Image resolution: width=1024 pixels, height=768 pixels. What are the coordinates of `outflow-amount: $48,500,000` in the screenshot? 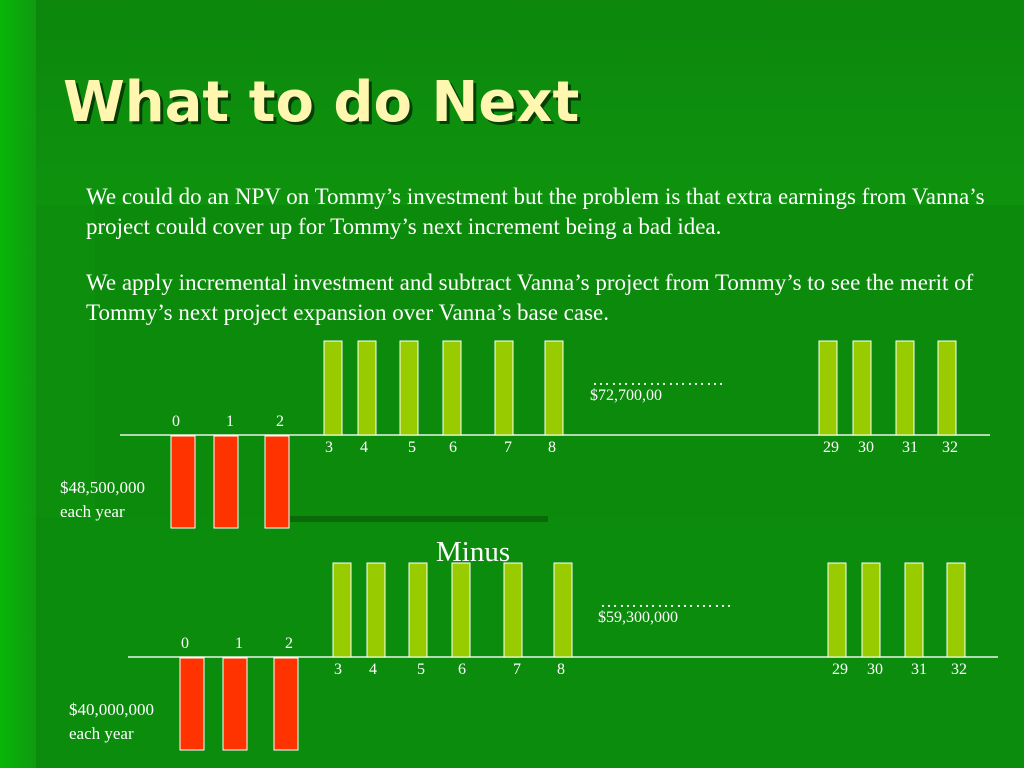 It's located at (102, 487).